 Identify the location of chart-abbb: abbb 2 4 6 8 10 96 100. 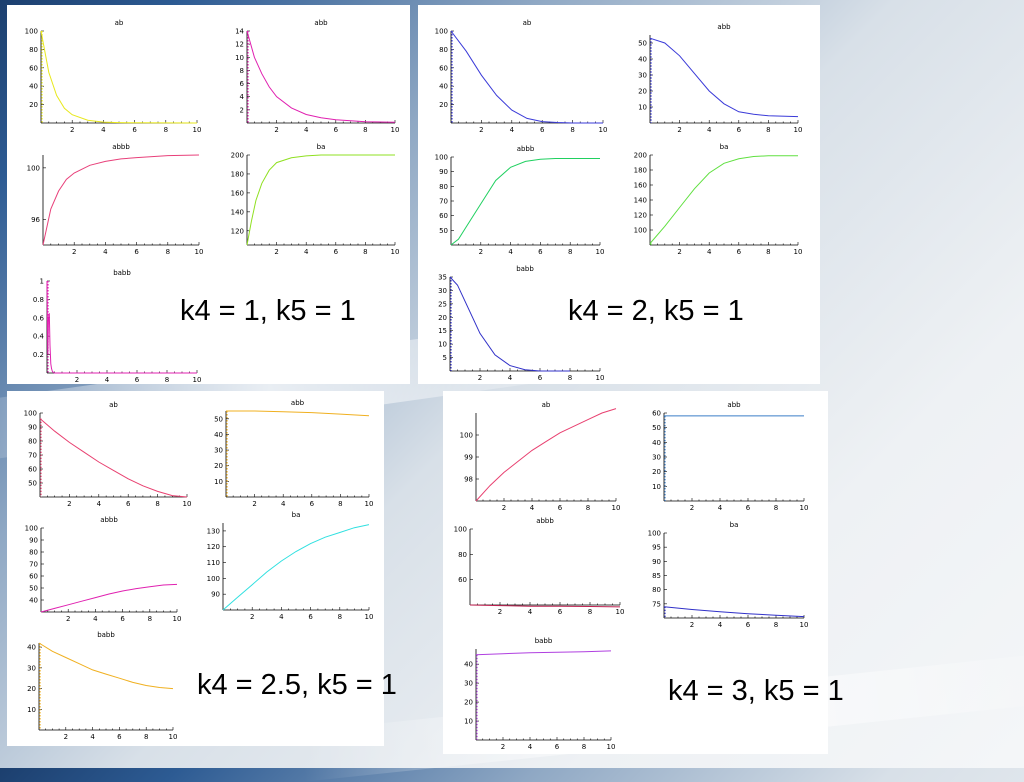
(115, 199).